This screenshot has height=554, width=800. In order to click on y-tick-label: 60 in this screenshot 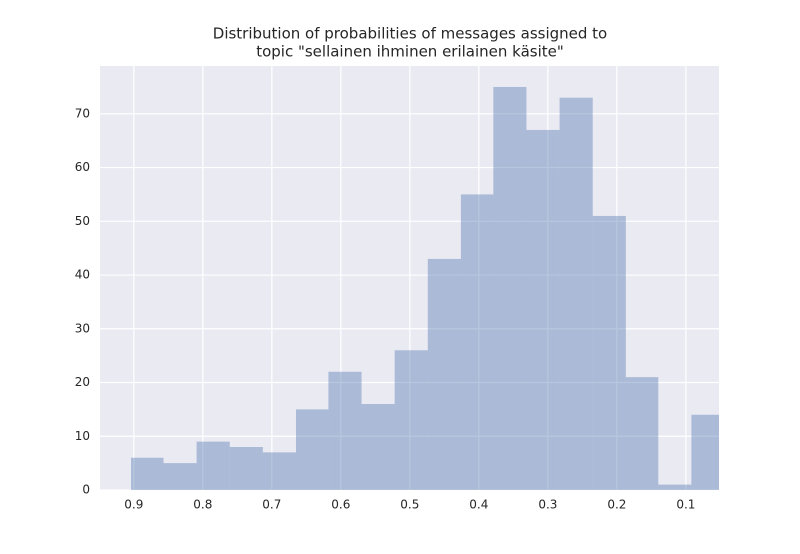, I will do `click(82, 167)`.